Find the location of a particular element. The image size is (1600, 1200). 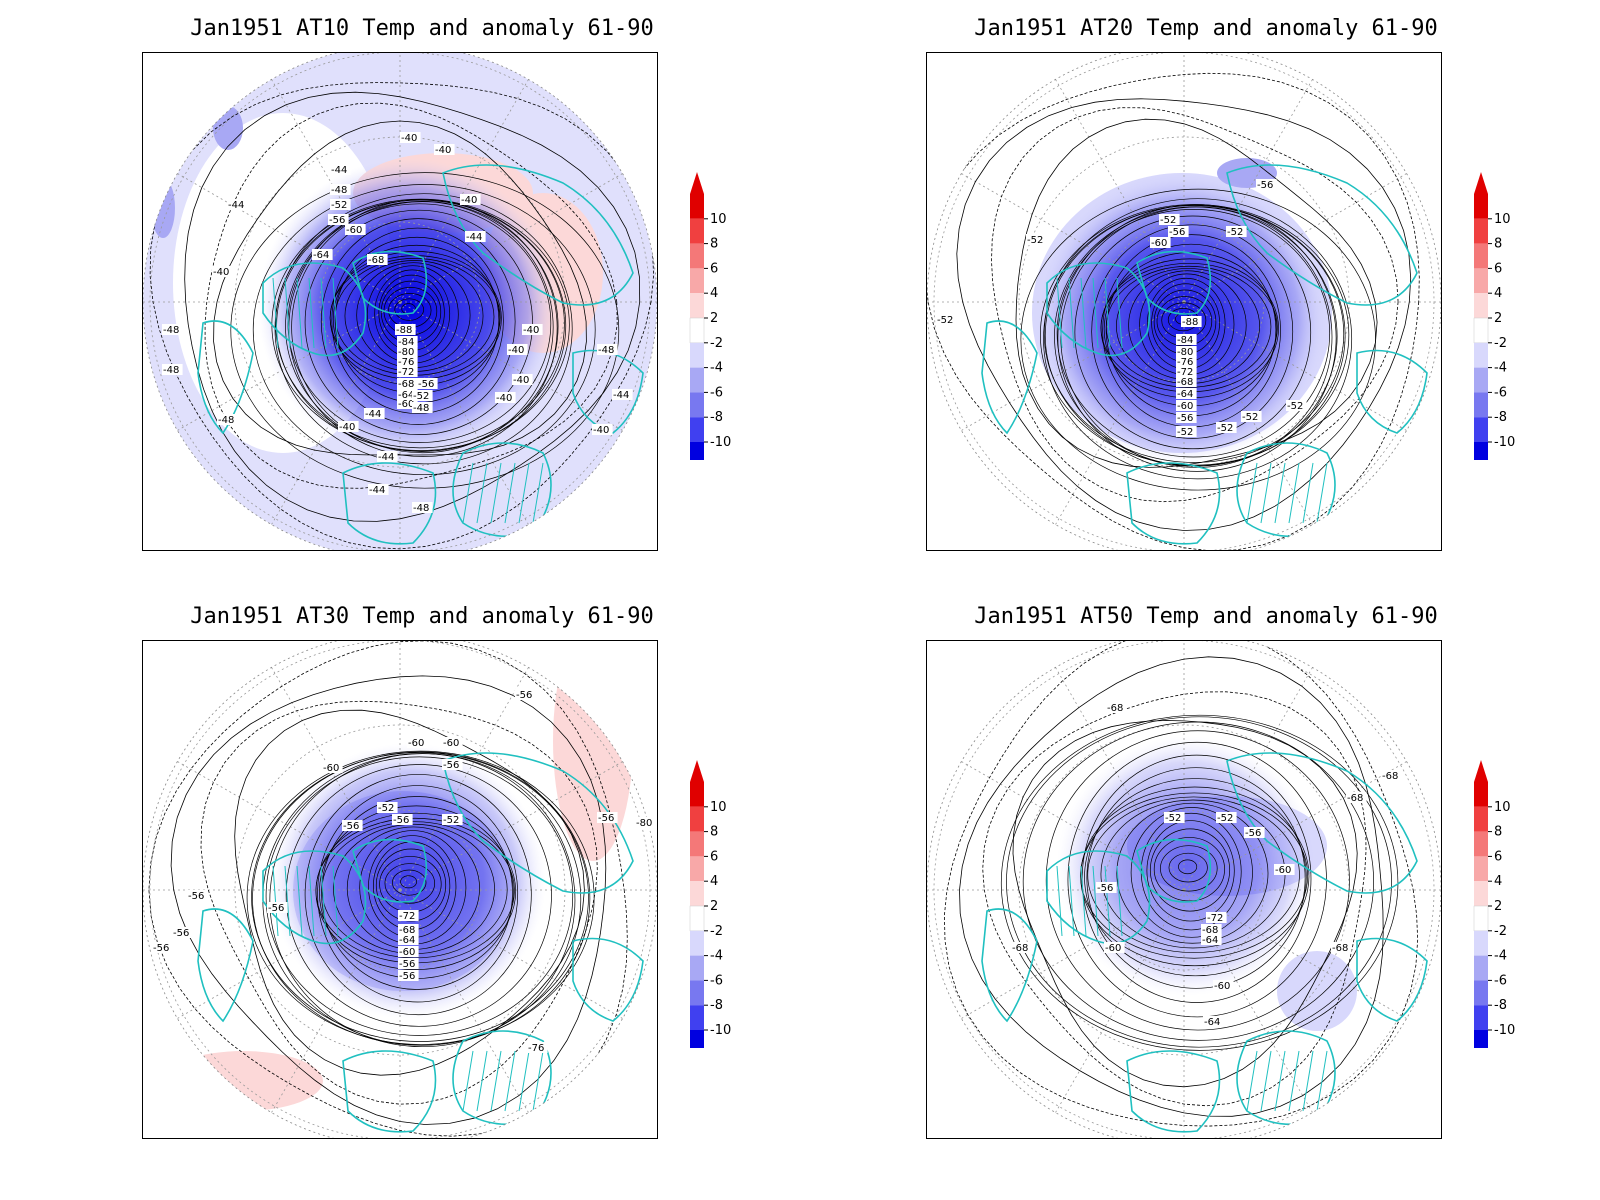

colorbar-label: -6 is located at coordinates (1500, 392).